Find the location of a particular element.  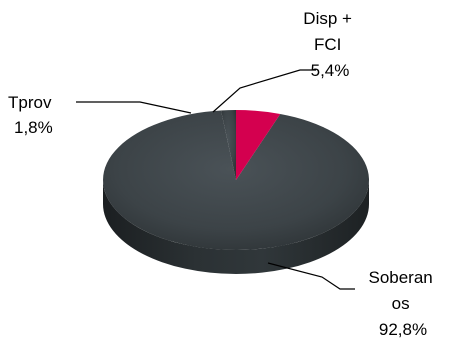

pie-slice-tprov is located at coordinates (228, 145).